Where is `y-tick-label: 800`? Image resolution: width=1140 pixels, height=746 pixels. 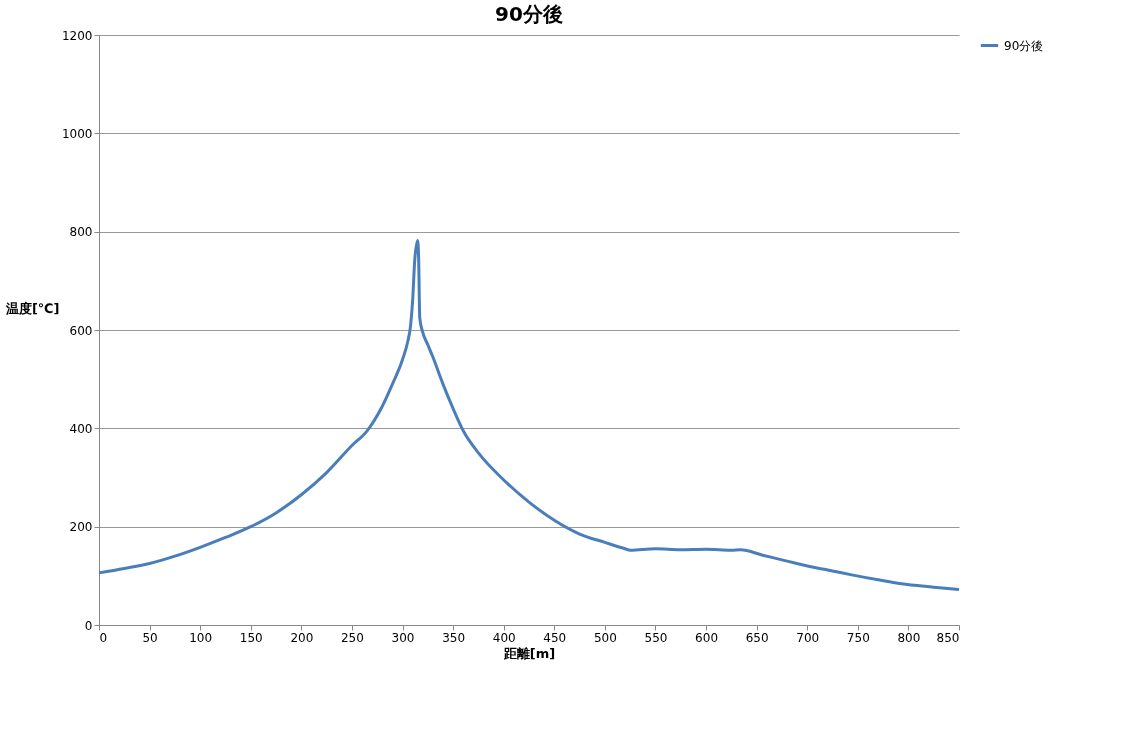 y-tick-label: 800 is located at coordinates (81, 232).